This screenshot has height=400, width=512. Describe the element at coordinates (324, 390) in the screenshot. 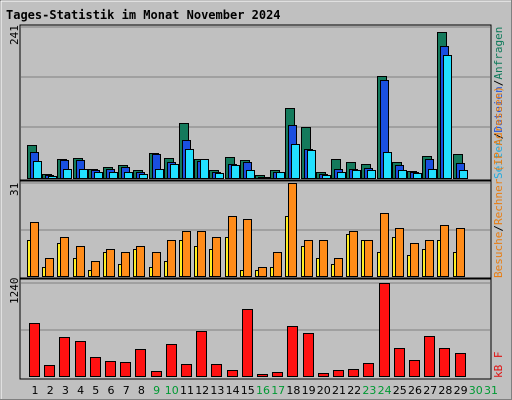

I see `x-label-day-20: 20` at that location.